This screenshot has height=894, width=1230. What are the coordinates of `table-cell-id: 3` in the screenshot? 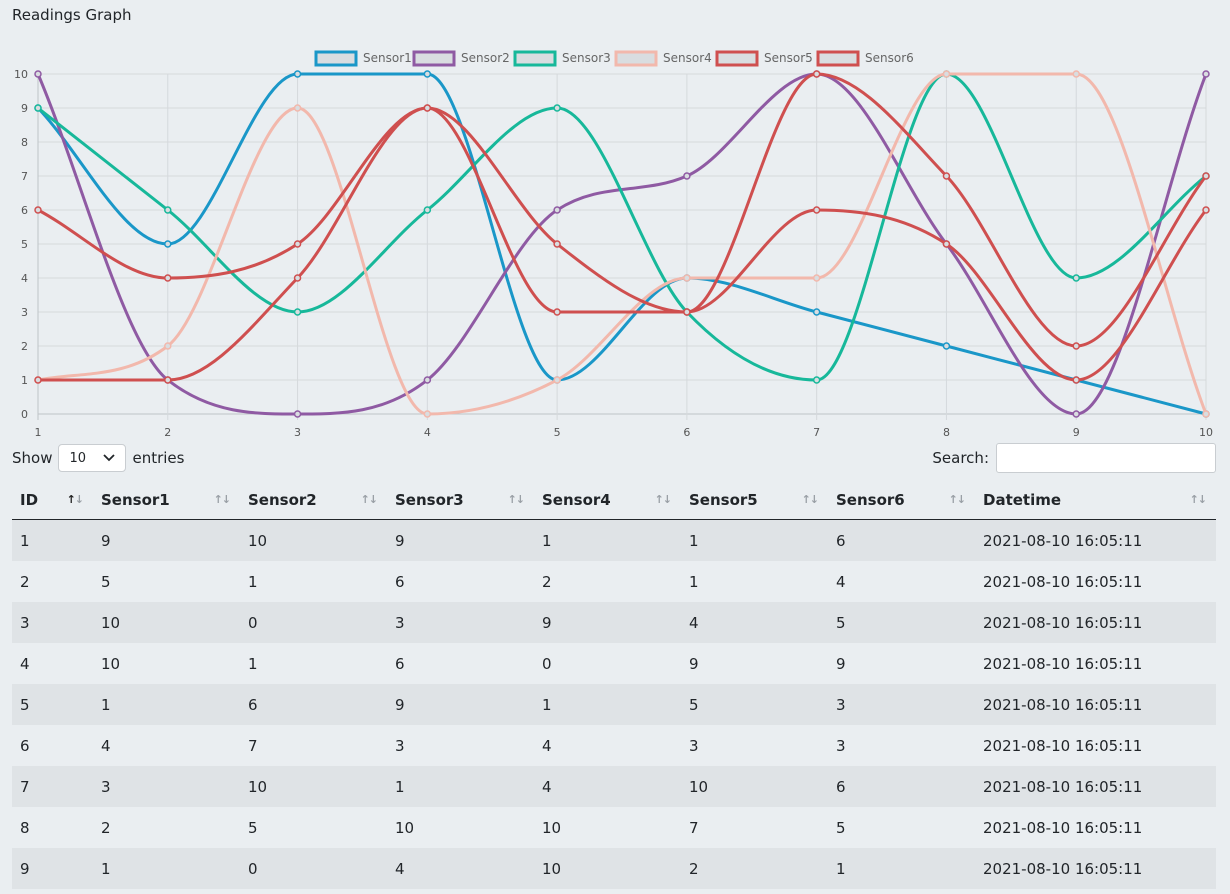 It's located at (52, 622).